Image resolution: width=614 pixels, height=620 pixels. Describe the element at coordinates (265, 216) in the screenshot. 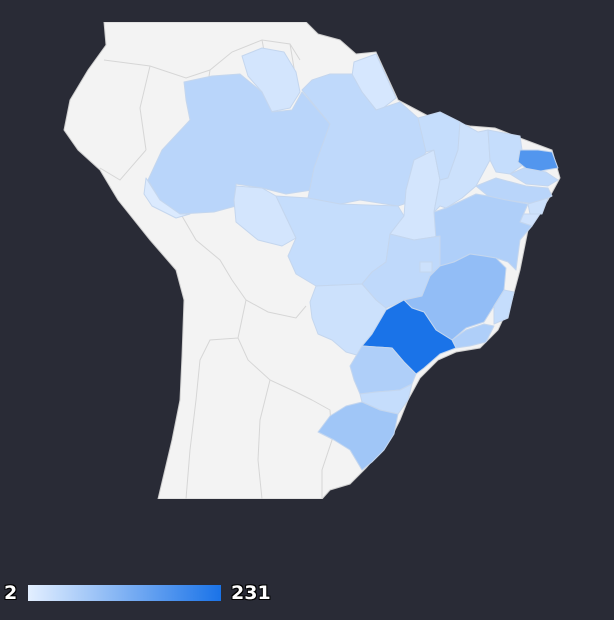

I see `state-rondonia` at that location.